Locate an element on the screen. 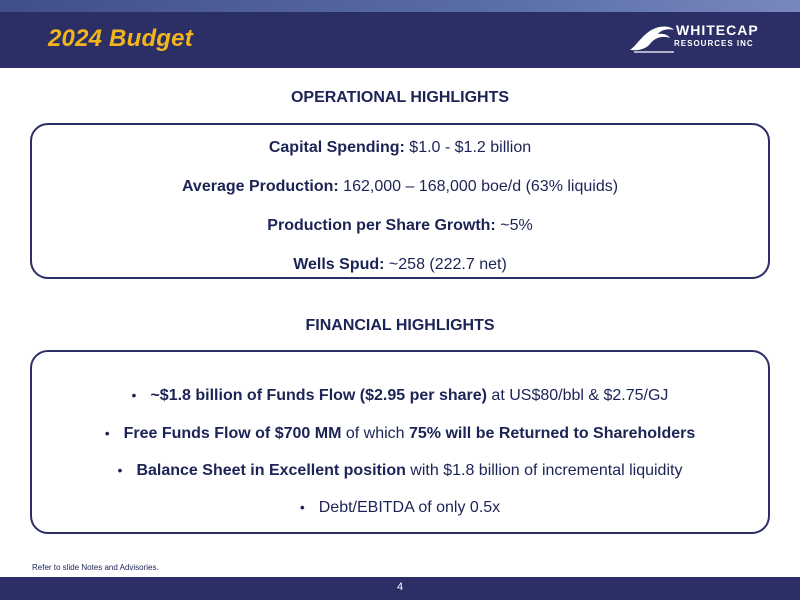 Image resolution: width=800 pixels, height=600 pixels. free-funds-flow-bold: Free Funds Flow of $700 MM is located at coordinates (232, 433).